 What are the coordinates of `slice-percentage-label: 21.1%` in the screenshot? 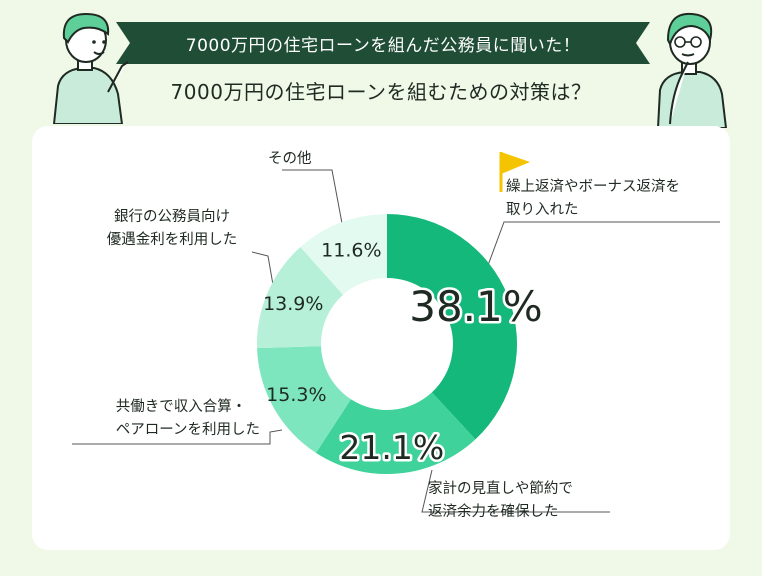 It's located at (391, 447).